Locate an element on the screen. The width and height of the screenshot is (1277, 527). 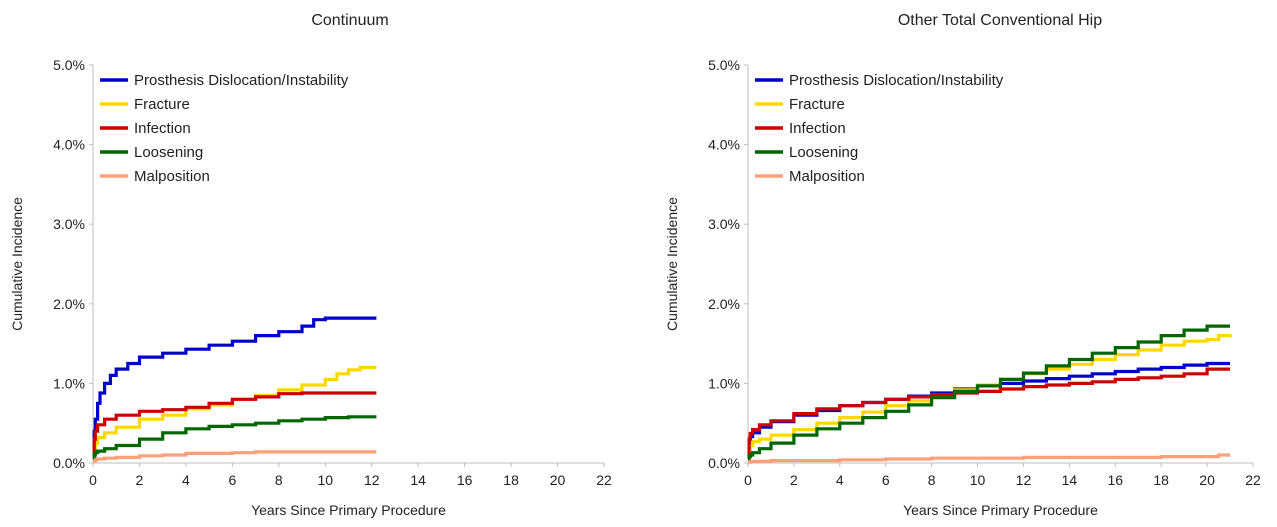
chart-title: Other Total Conventional Hip is located at coordinates (1000, 20).